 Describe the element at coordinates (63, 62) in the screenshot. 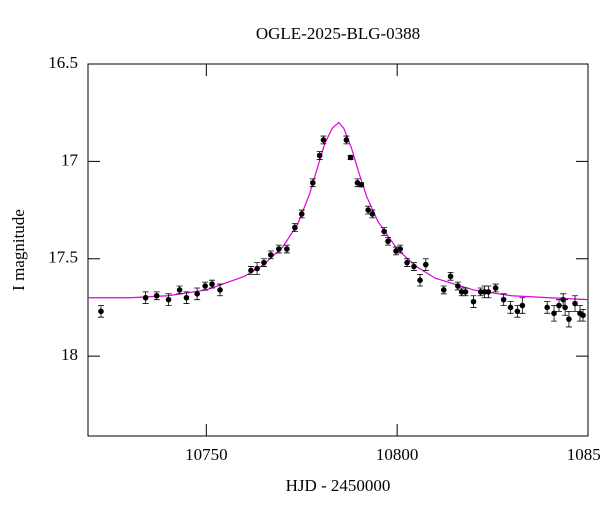

I see `y-tick-label: 16.5` at that location.